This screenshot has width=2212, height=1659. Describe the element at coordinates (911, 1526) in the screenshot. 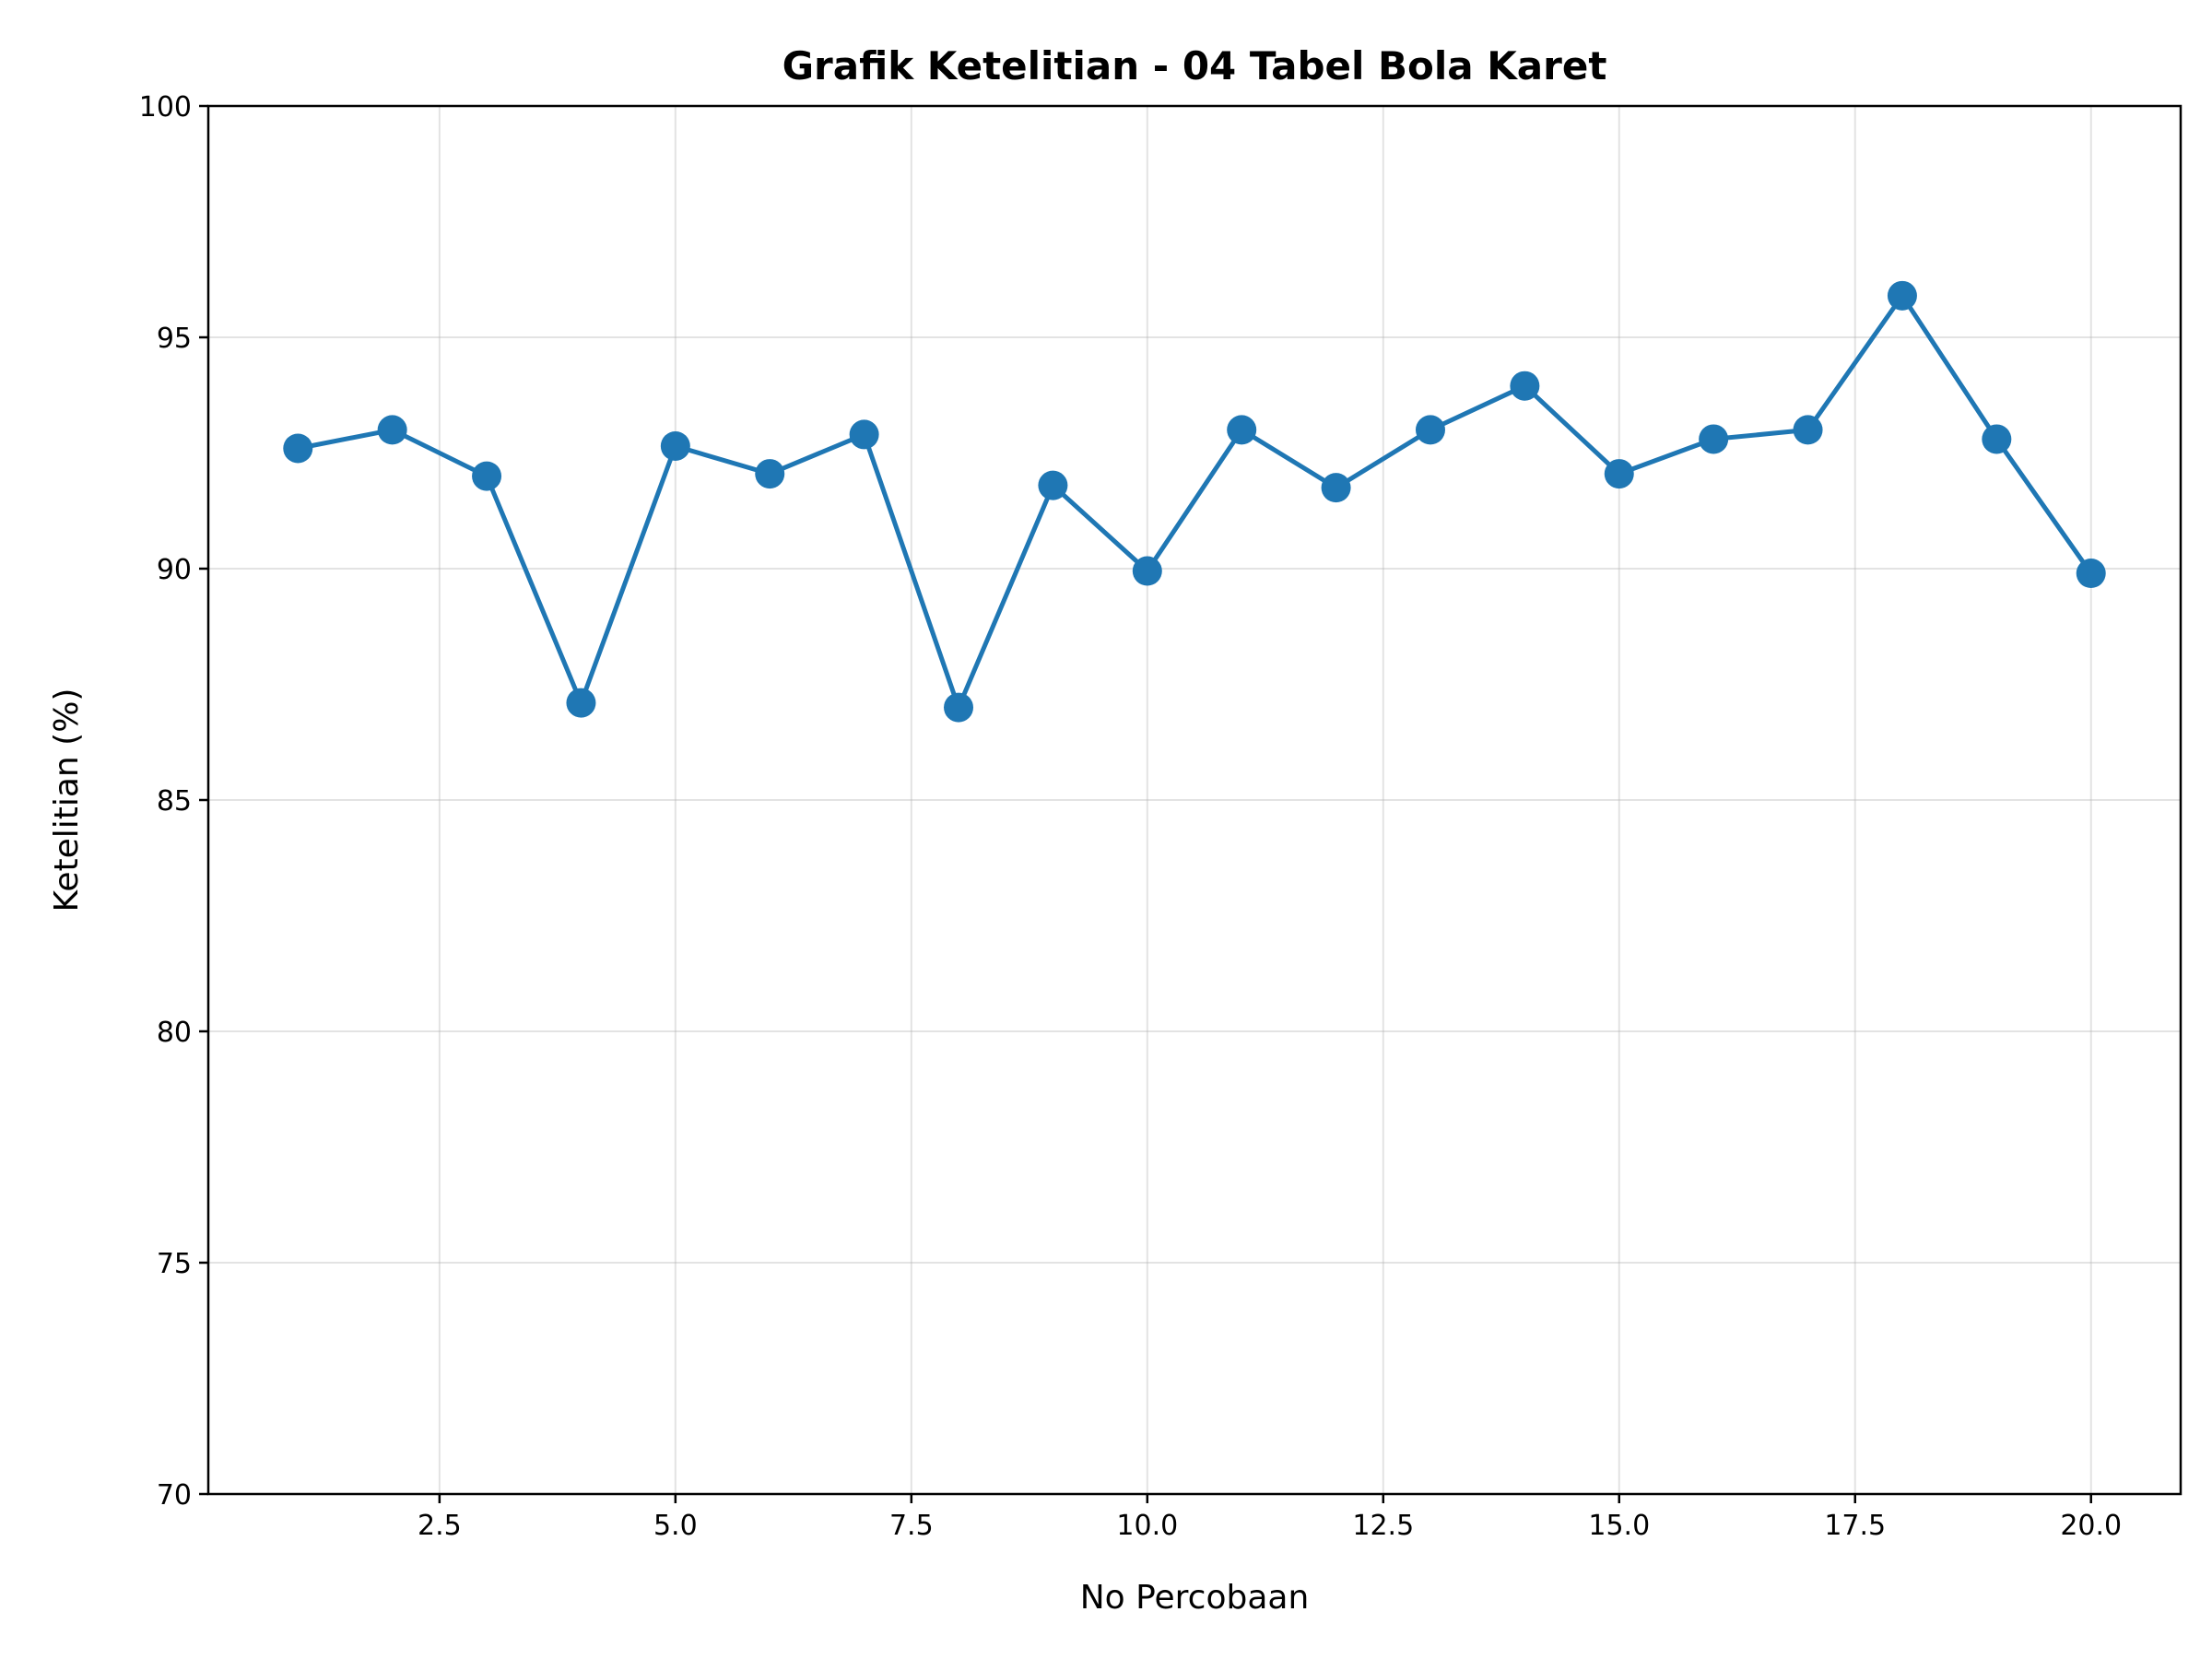

I see `x-tick-label: 7.5` at that location.